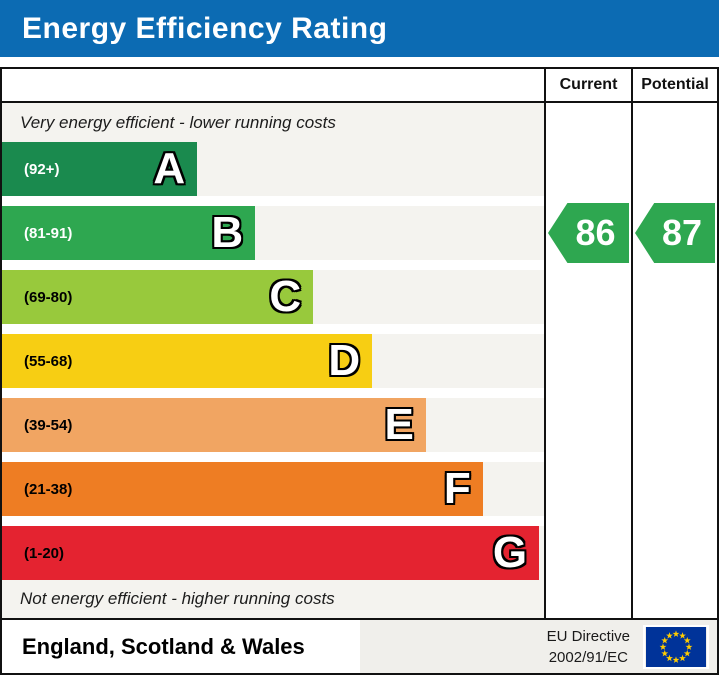 The width and height of the screenshot is (719, 675). What do you see at coordinates (510, 552) in the screenshot?
I see `band-letter: G` at bounding box center [510, 552].